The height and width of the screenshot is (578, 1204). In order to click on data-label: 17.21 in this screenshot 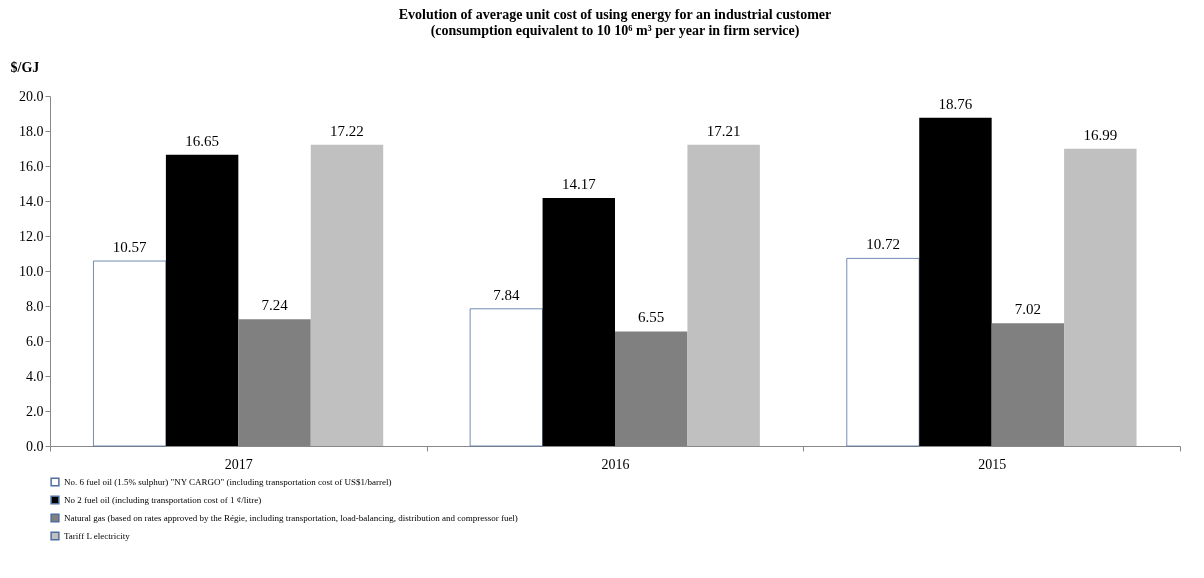, I will do `click(723, 130)`.